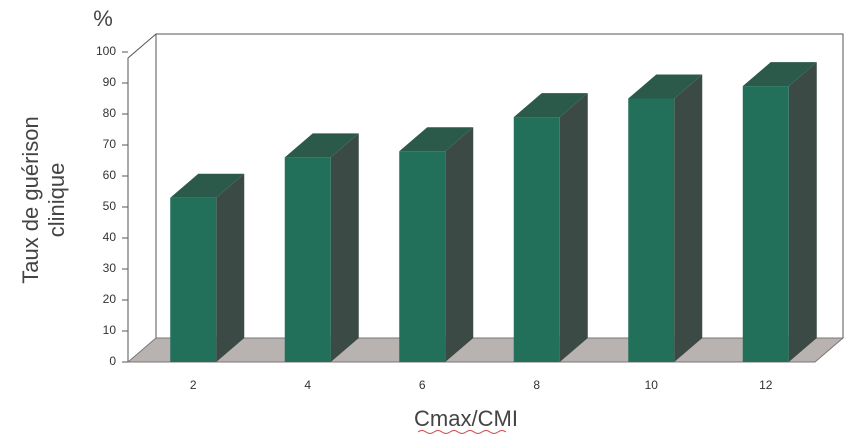 The height and width of the screenshot is (443, 853). I want to click on y-tick-label: 100, so click(106, 51).